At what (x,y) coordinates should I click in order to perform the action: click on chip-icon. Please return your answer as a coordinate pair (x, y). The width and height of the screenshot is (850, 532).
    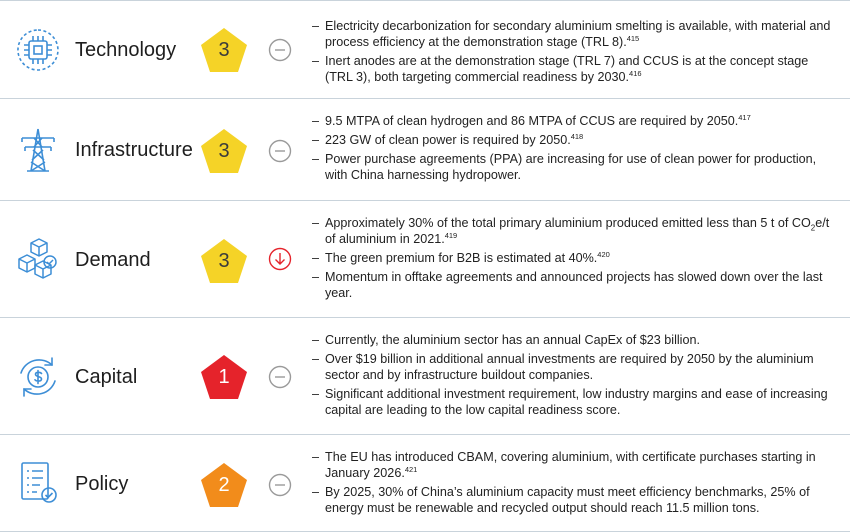
    Looking at the image, I should click on (38, 50).